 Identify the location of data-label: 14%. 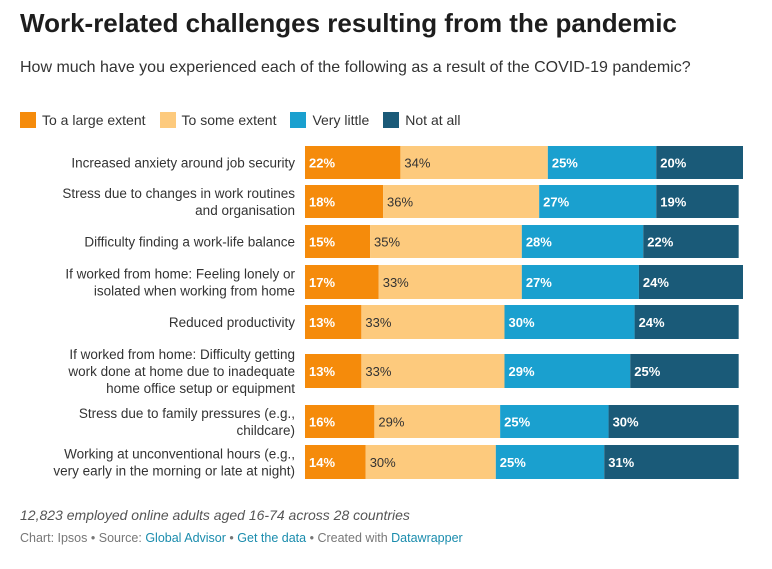
(322, 462).